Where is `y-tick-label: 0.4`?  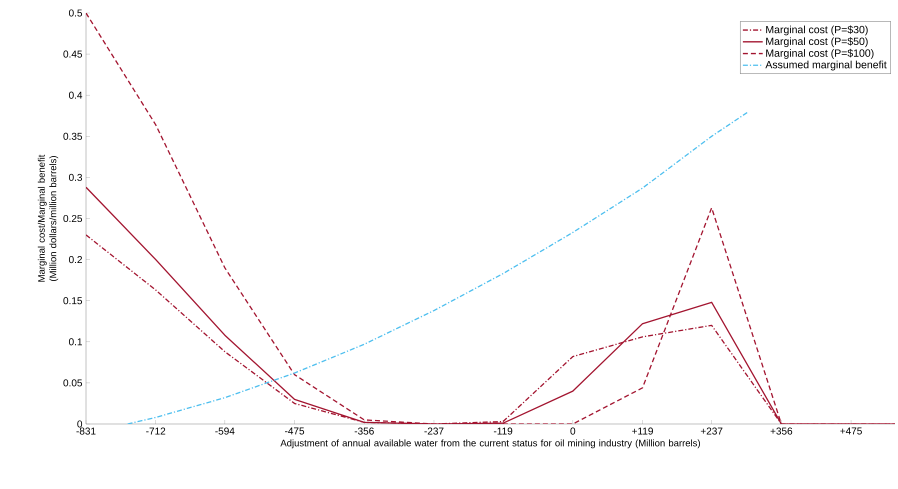
y-tick-label: 0.4 is located at coordinates (75, 95).